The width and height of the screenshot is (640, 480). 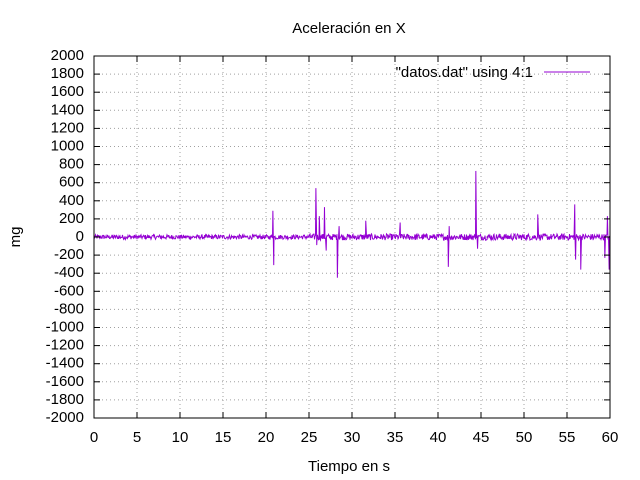 I want to click on y-tick-label: -200, so click(x=69, y=254).